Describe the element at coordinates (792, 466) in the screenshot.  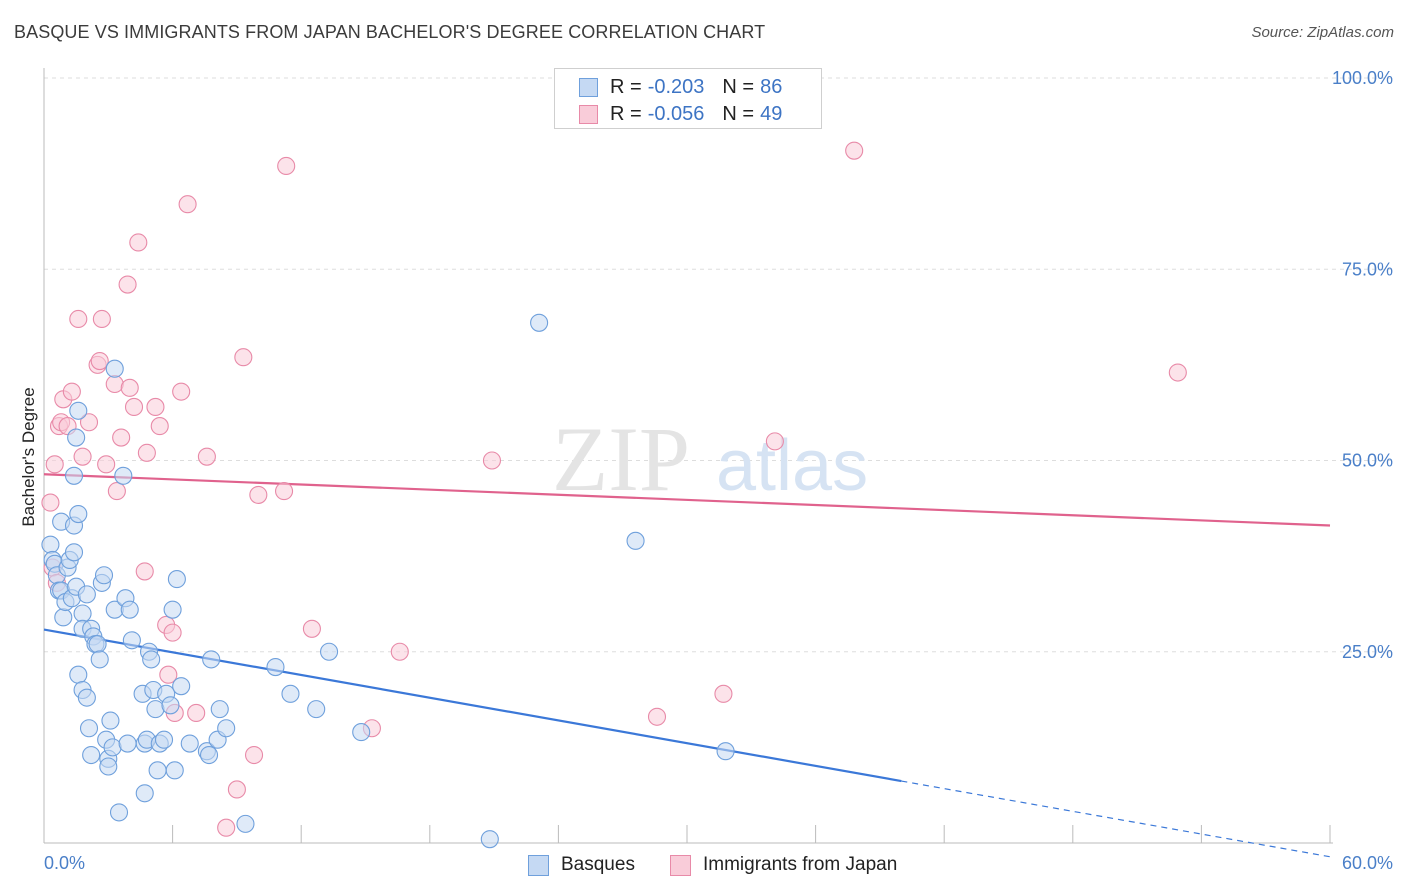
I see `watermark-atlas: atlas` at that location.